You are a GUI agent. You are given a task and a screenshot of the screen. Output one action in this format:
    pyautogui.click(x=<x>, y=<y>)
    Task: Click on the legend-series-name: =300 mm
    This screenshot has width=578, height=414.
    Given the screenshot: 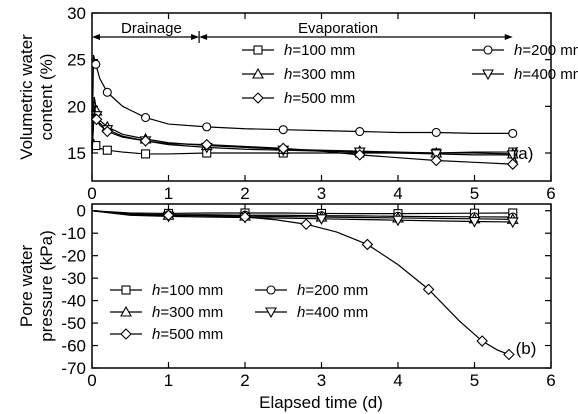 What is the action you would take?
    pyautogui.click(x=191, y=312)
    